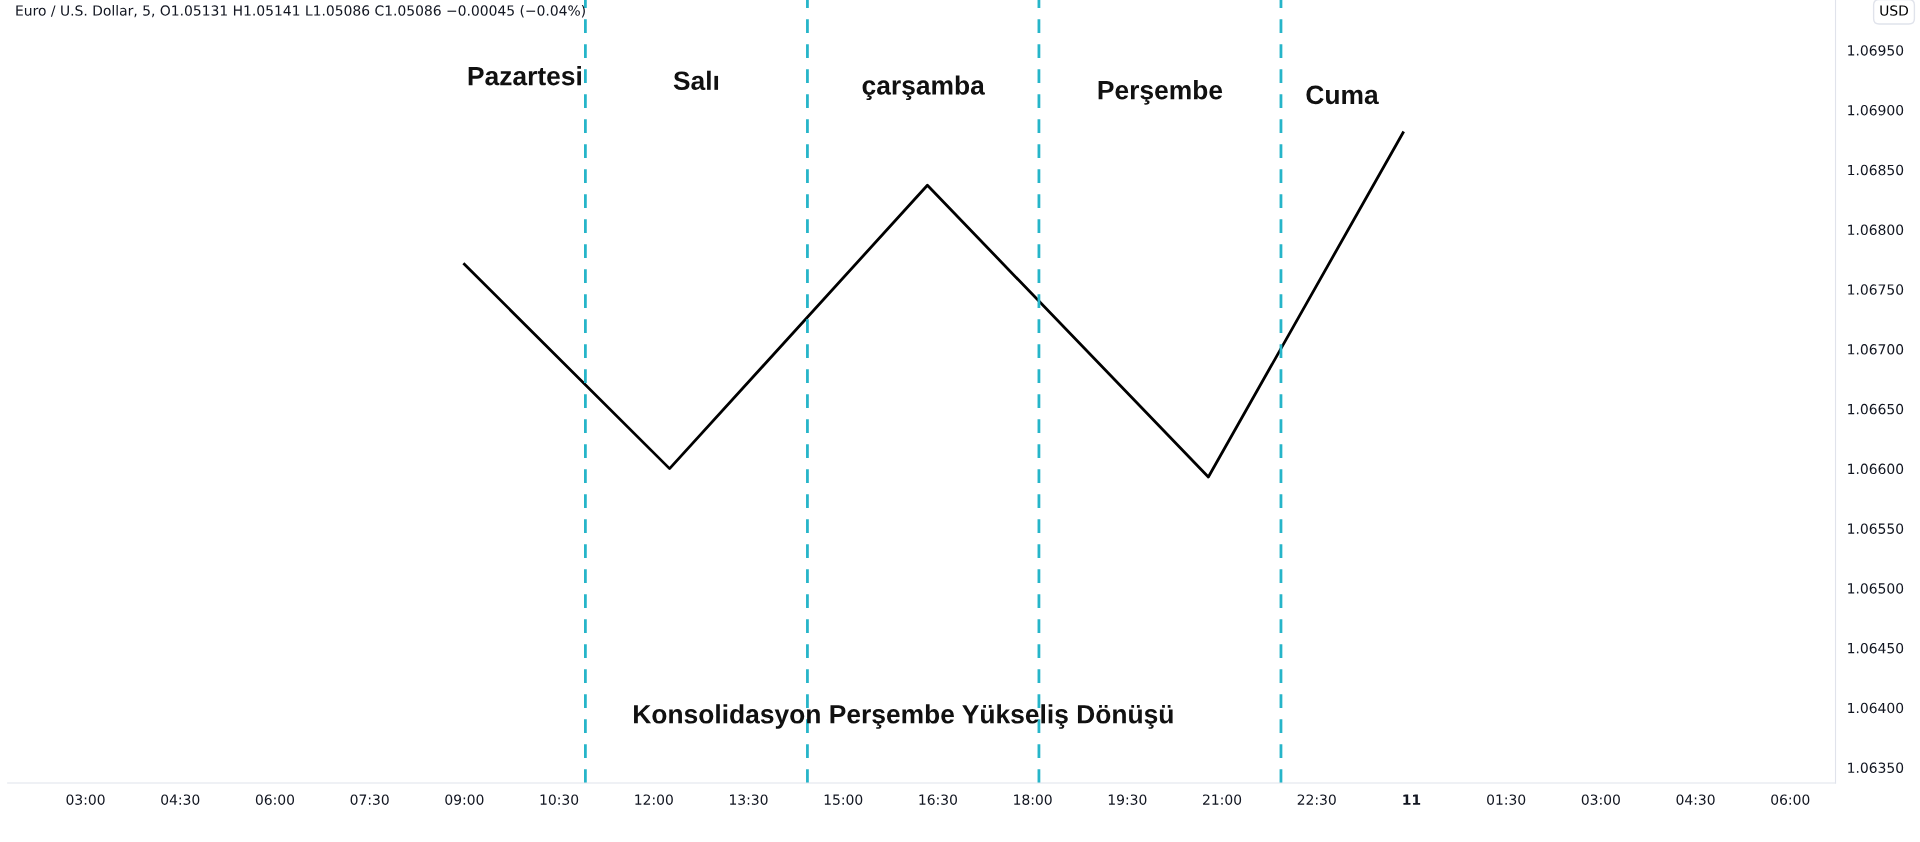  Describe the element at coordinates (1876, 409) in the screenshot. I see `y-tick-label: 1.06650` at that location.